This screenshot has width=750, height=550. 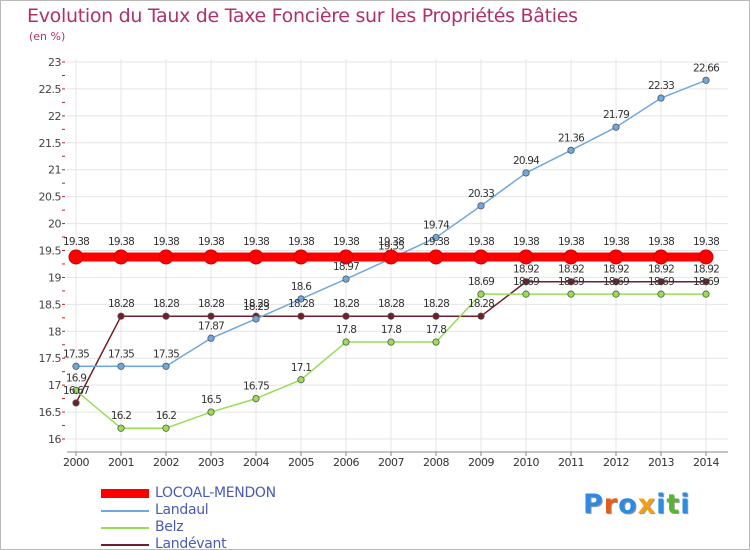 What do you see at coordinates (391, 330) in the screenshot?
I see `data-label: 17.8` at bounding box center [391, 330].